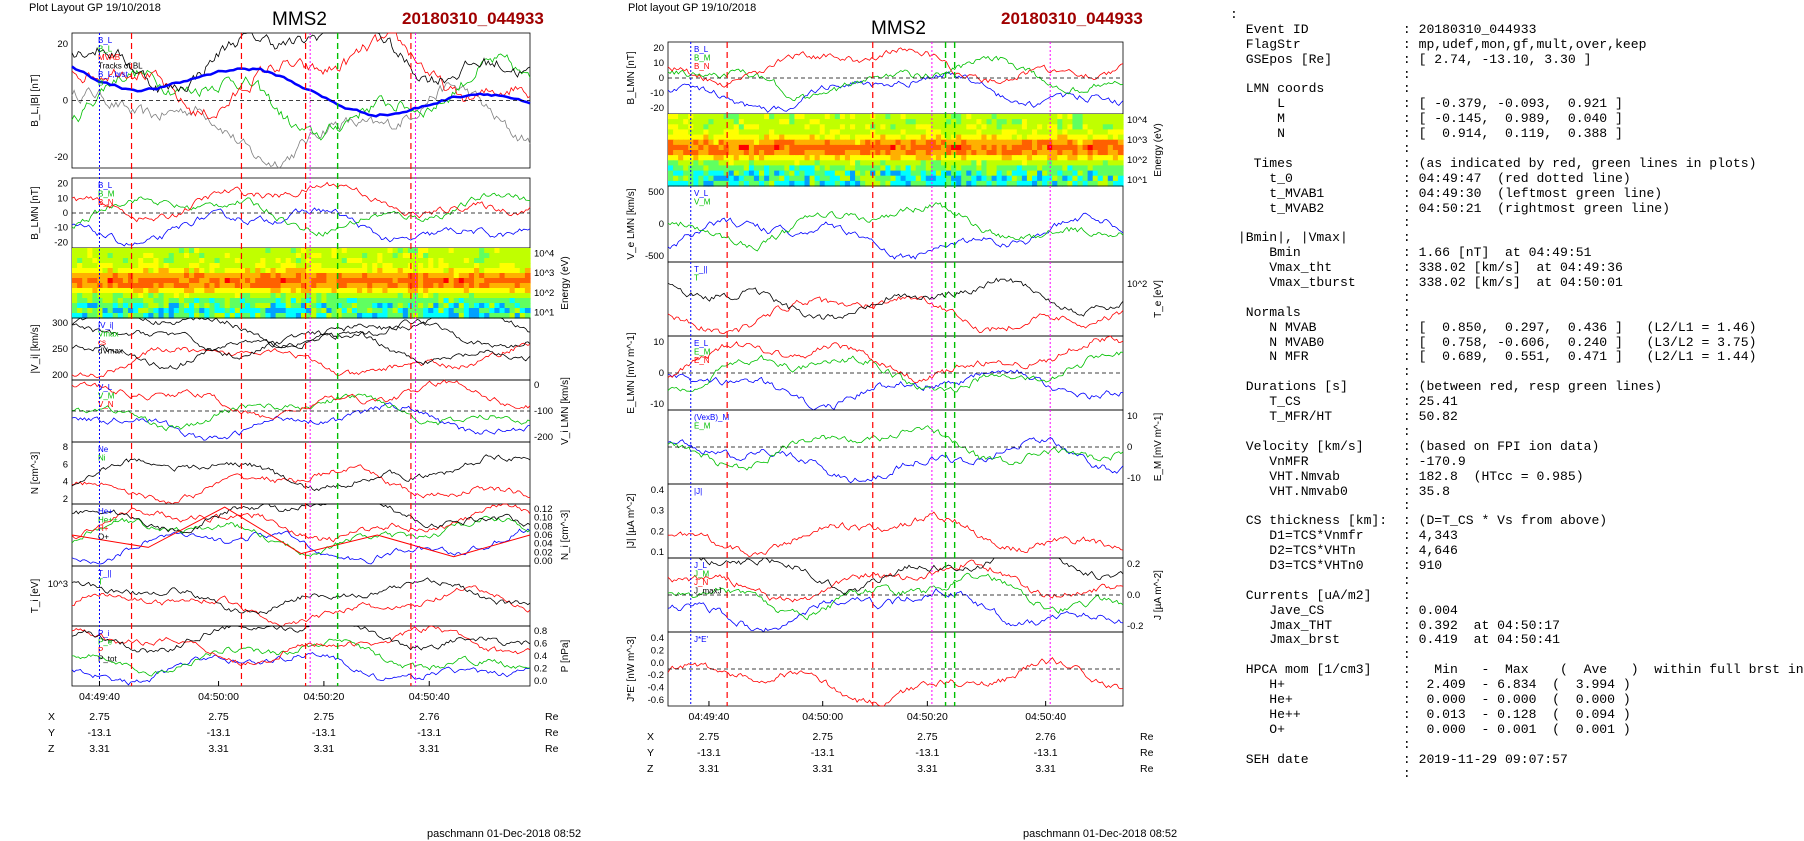 The image size is (1804, 841). Describe the element at coordinates (120, 66) in the screenshot. I see `legend-entry: Tracks of BL` at that location.